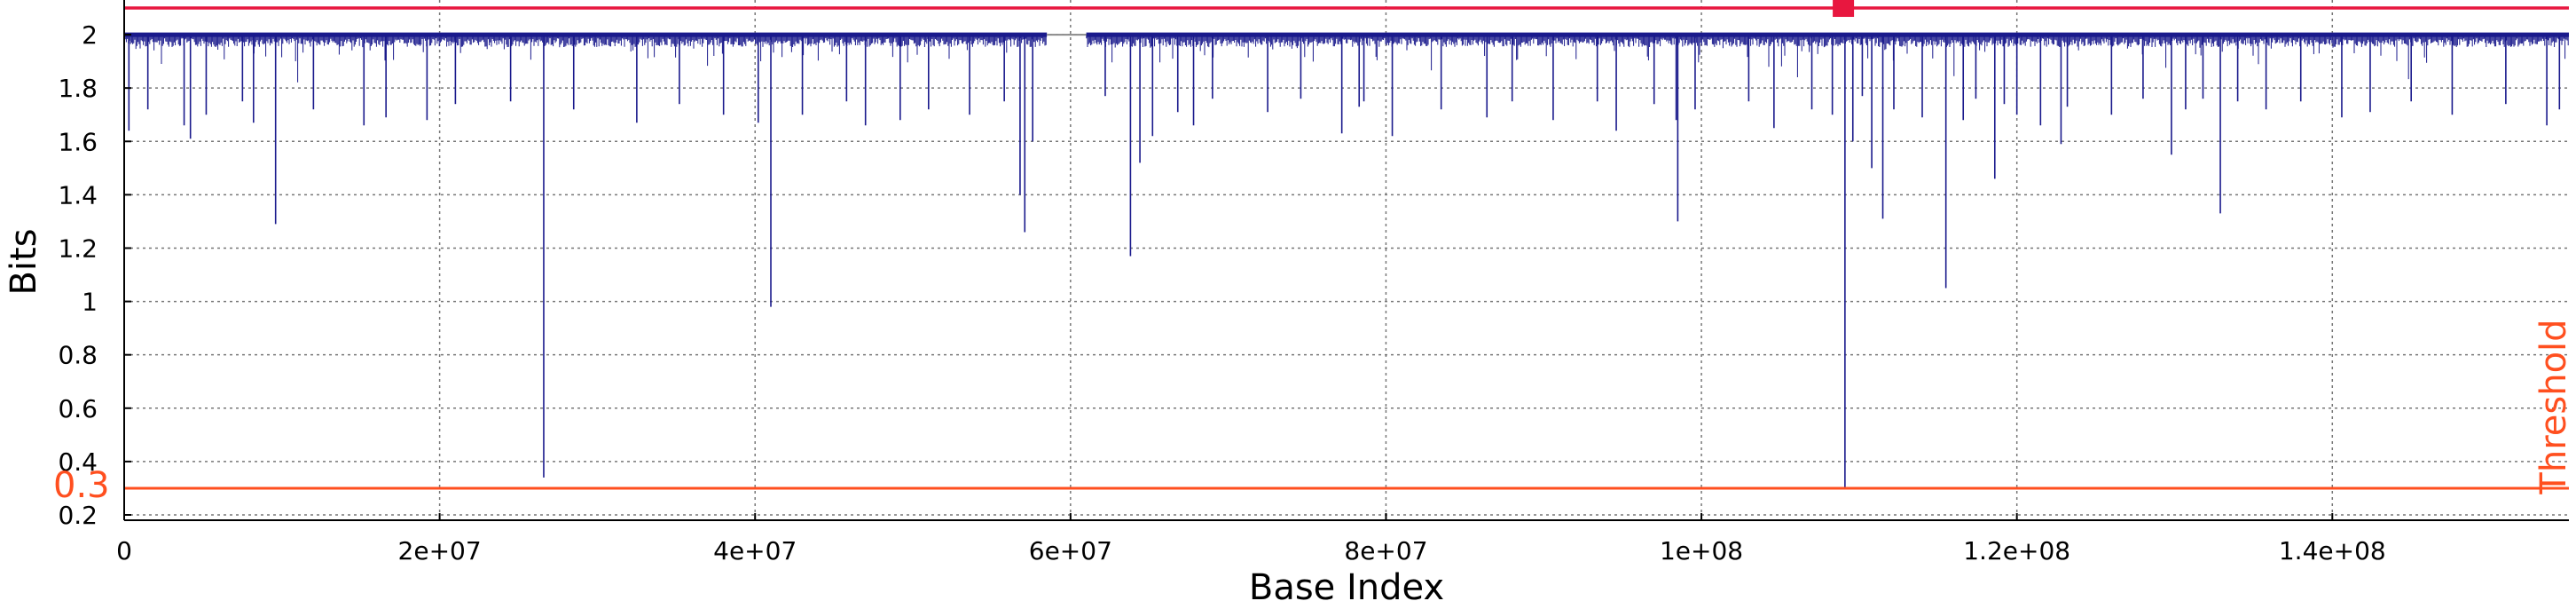 The height and width of the screenshot is (609, 2576). Describe the element at coordinates (78, 515) in the screenshot. I see `y-tick-label: 0.2` at that location.